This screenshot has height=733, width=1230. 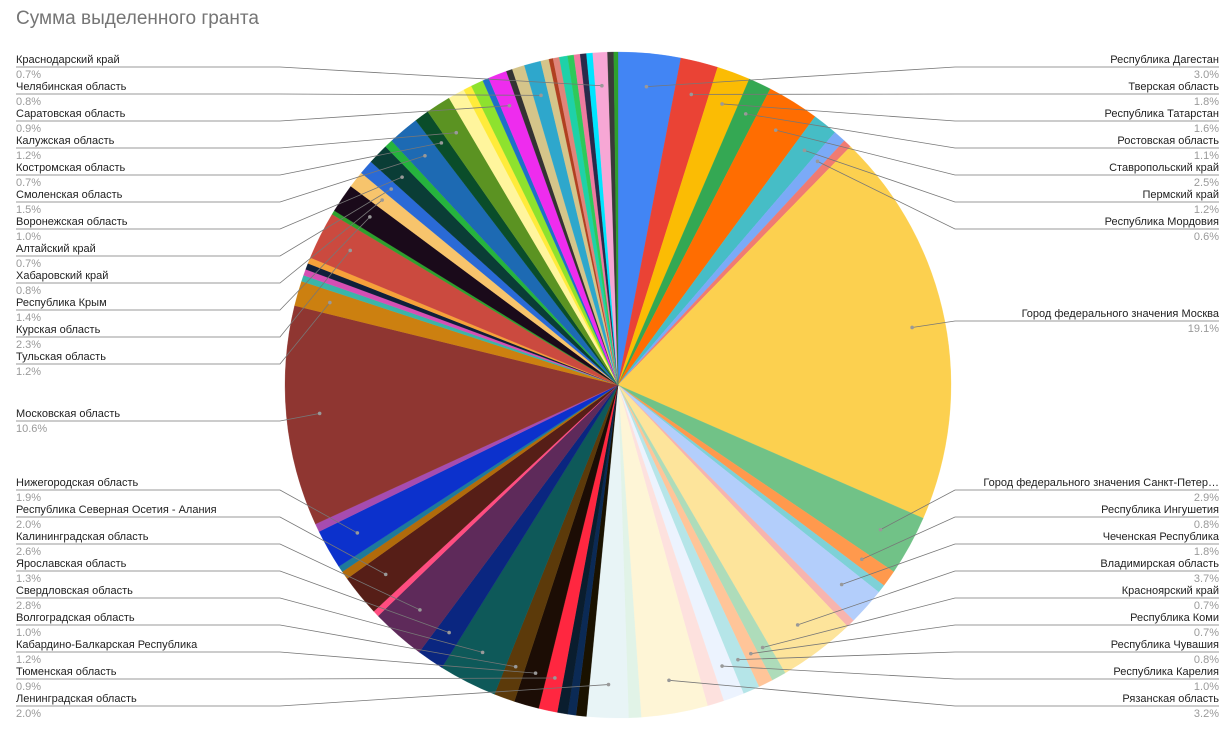 I want to click on slice-label: Республика Карелия, so click(x=1166, y=672).